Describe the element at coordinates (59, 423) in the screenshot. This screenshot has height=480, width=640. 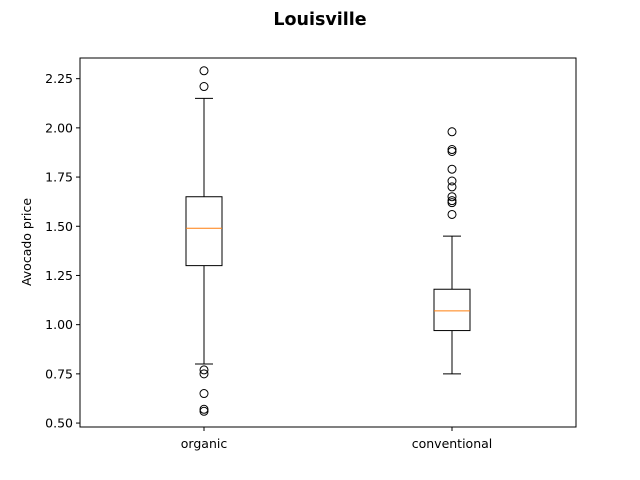
I see `y-tick-label: 0.50` at that location.